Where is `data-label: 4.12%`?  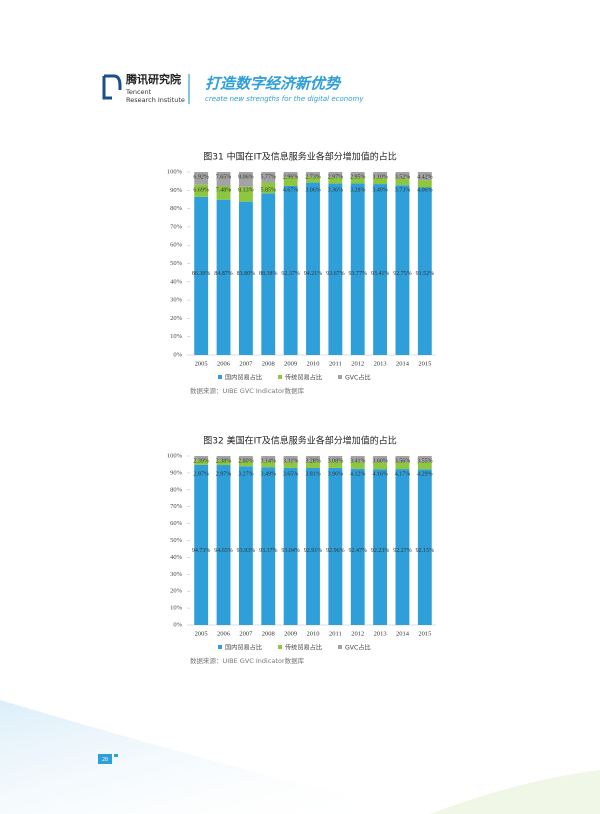
data-label: 4.12% is located at coordinates (358, 474).